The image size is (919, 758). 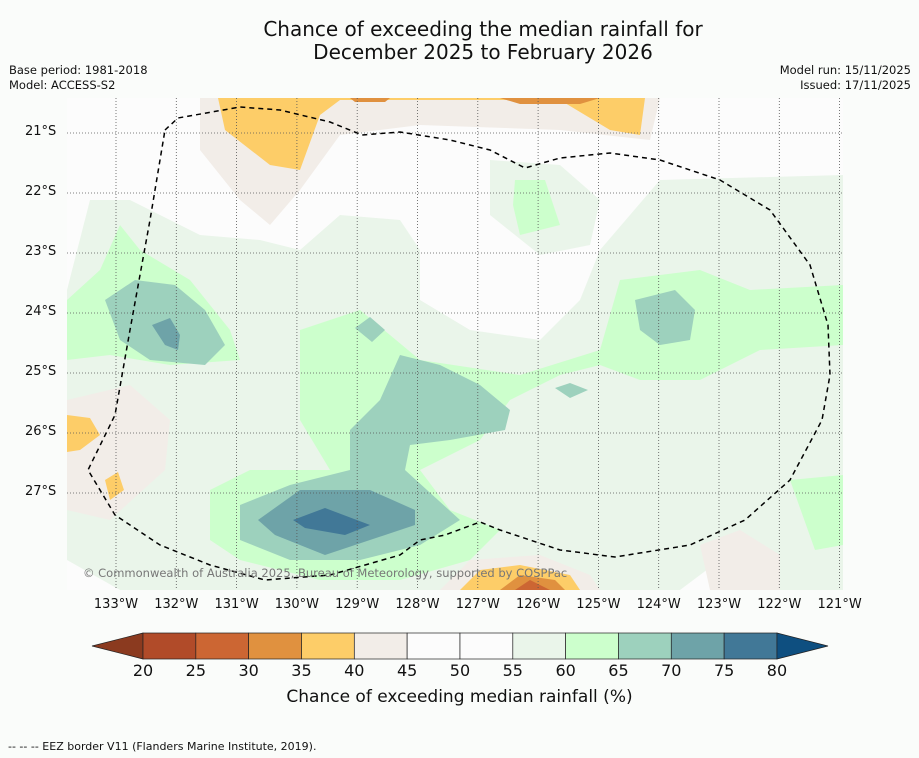 What do you see at coordinates (779, 604) in the screenshot?
I see `longitude-label: 122°W` at bounding box center [779, 604].